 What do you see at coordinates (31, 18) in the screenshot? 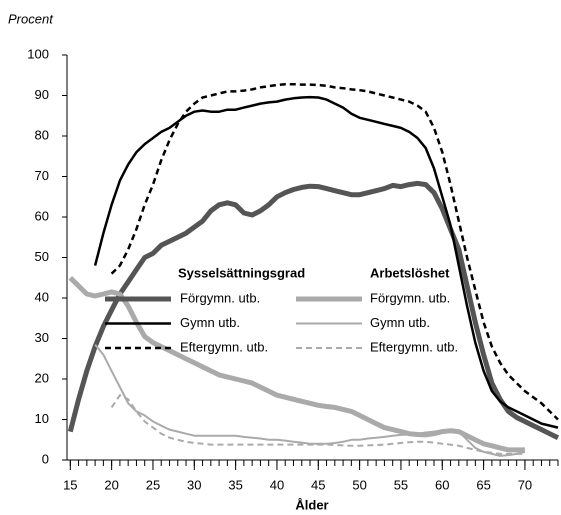
I see `y-axis-label: Procent` at bounding box center [31, 18].